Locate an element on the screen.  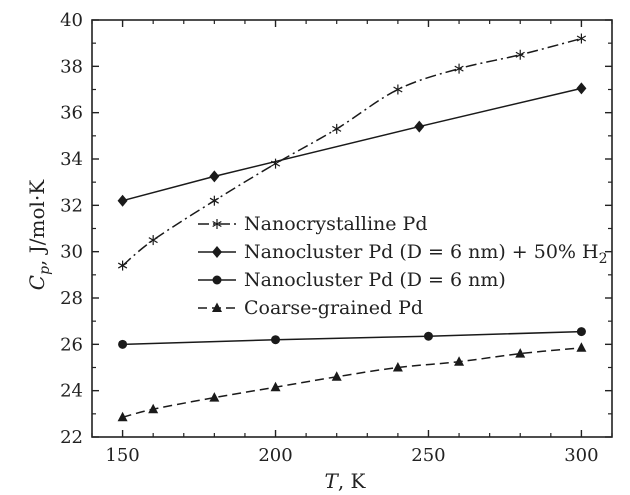
series-line-nanocluster-pd-d-6-nm is located at coordinates (352, 338).